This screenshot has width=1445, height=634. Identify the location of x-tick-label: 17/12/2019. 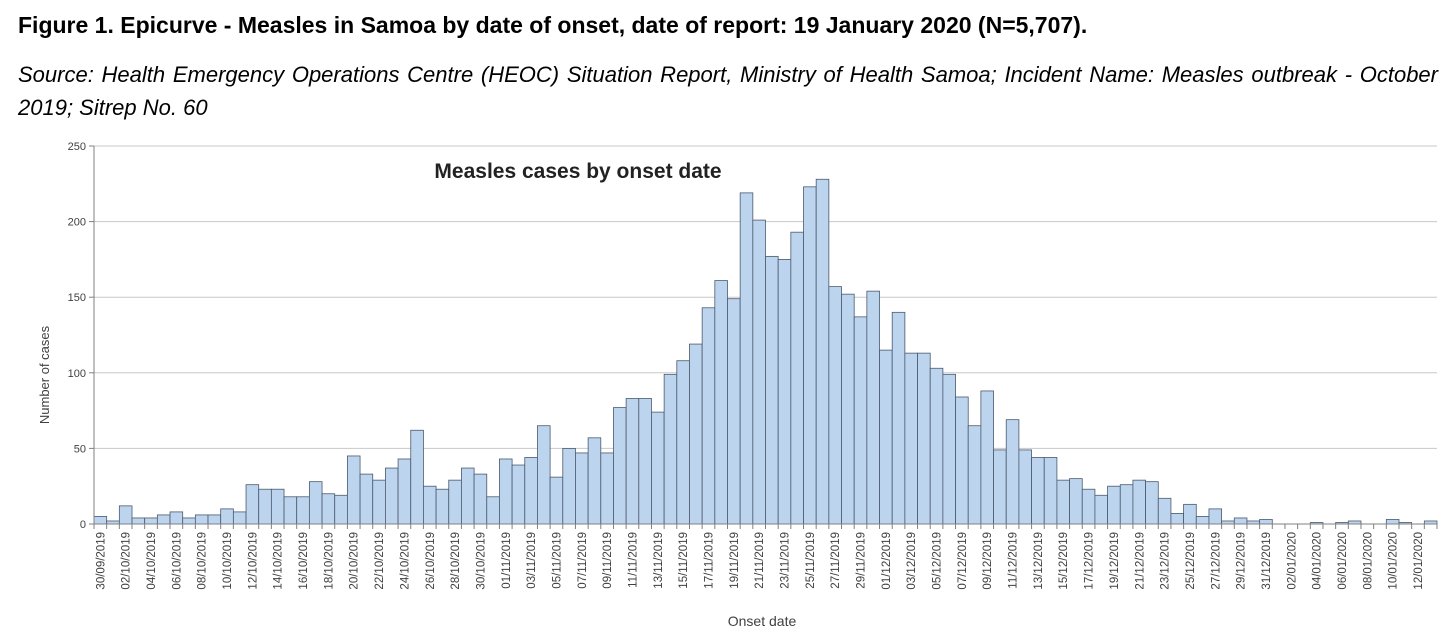
(1090, 561).